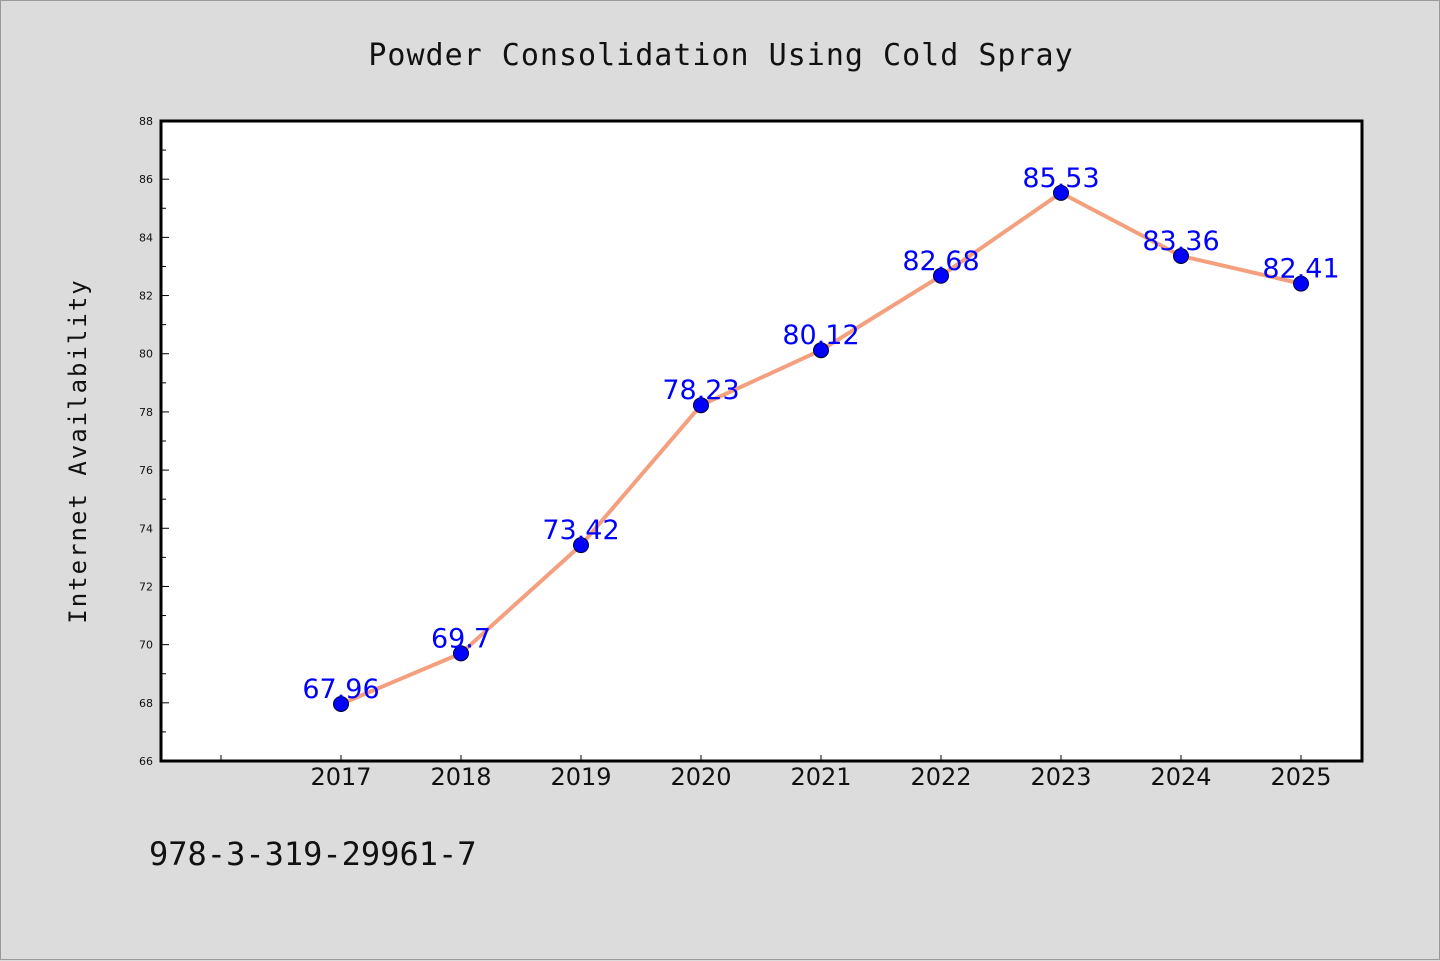  What do you see at coordinates (146, 354) in the screenshot?
I see `y-tick-label: 80` at bounding box center [146, 354].